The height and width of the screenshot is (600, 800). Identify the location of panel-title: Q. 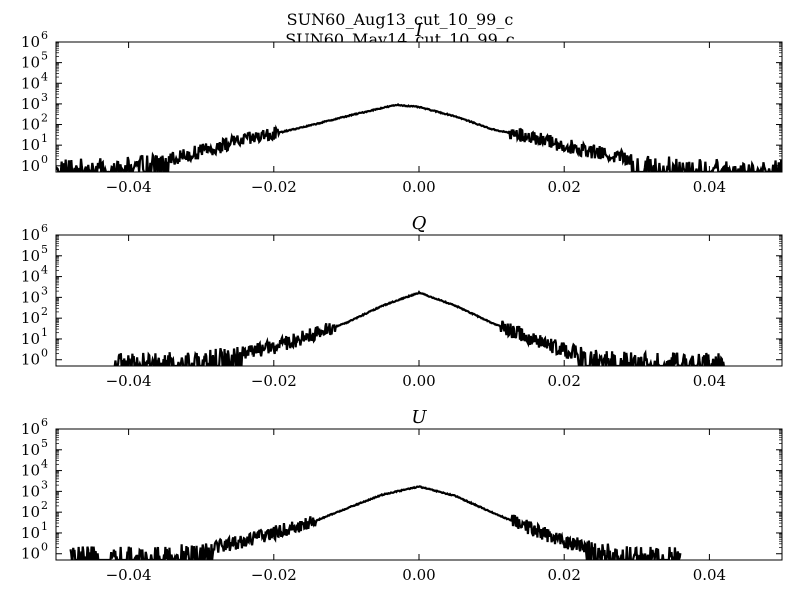
(419, 223).